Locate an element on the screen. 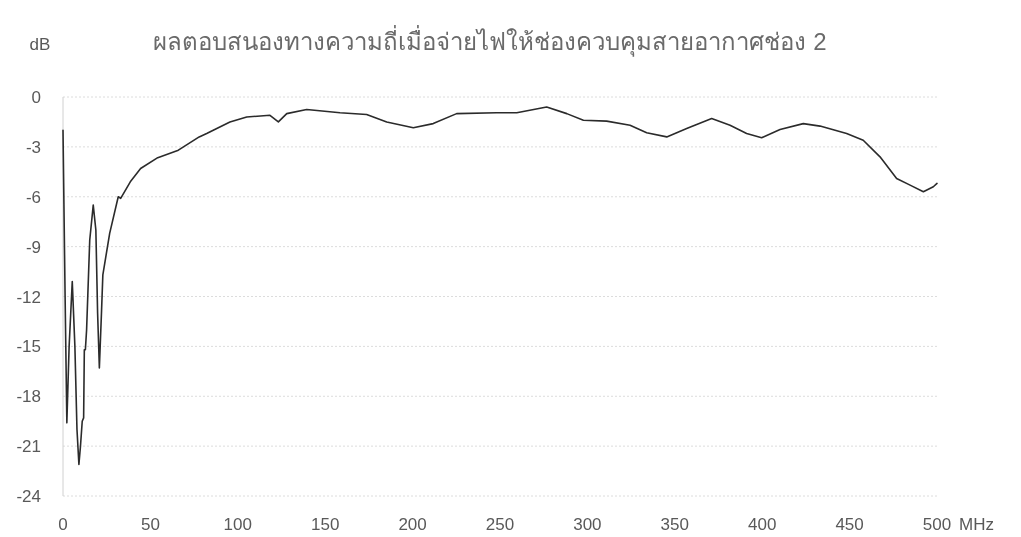 Image resolution: width=1021 pixels, height=537 pixels. xlabel: MHz is located at coordinates (976, 524).